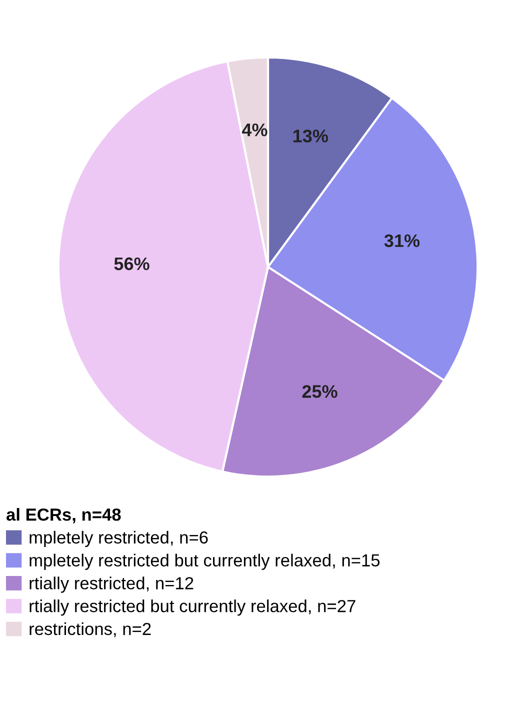  Describe the element at coordinates (63, 516) in the screenshot. I see `legend-title: al ECRs, n=48` at that location.